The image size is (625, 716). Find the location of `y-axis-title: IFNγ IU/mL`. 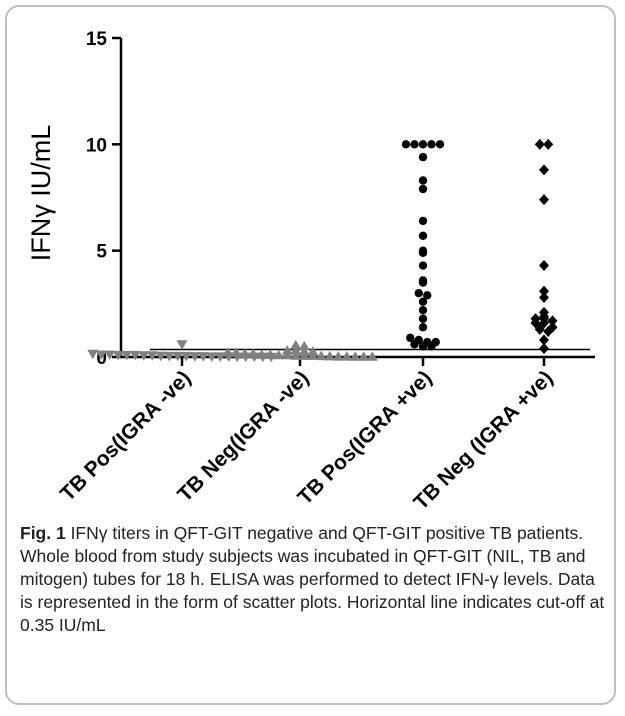

y-axis-title: IFNγ IU/mL is located at coordinates (41, 193).